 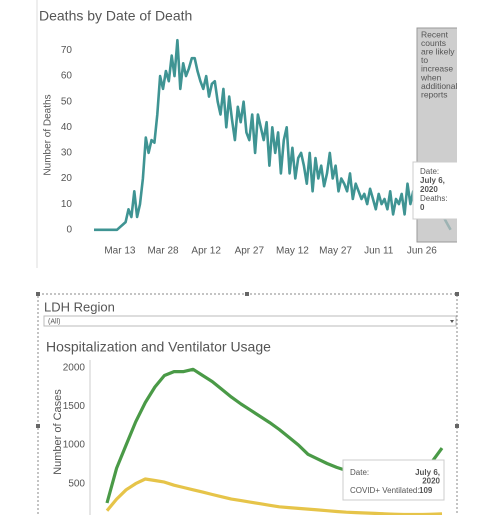 What do you see at coordinates (452, 321) in the screenshot?
I see `dropdown-arrow` at bounding box center [452, 321].